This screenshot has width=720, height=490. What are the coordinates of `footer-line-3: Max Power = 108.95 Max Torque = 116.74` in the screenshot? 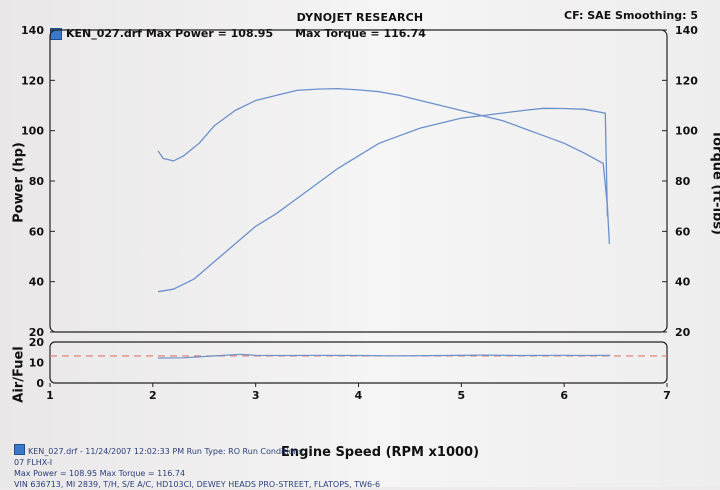 It's located at (197, 473).